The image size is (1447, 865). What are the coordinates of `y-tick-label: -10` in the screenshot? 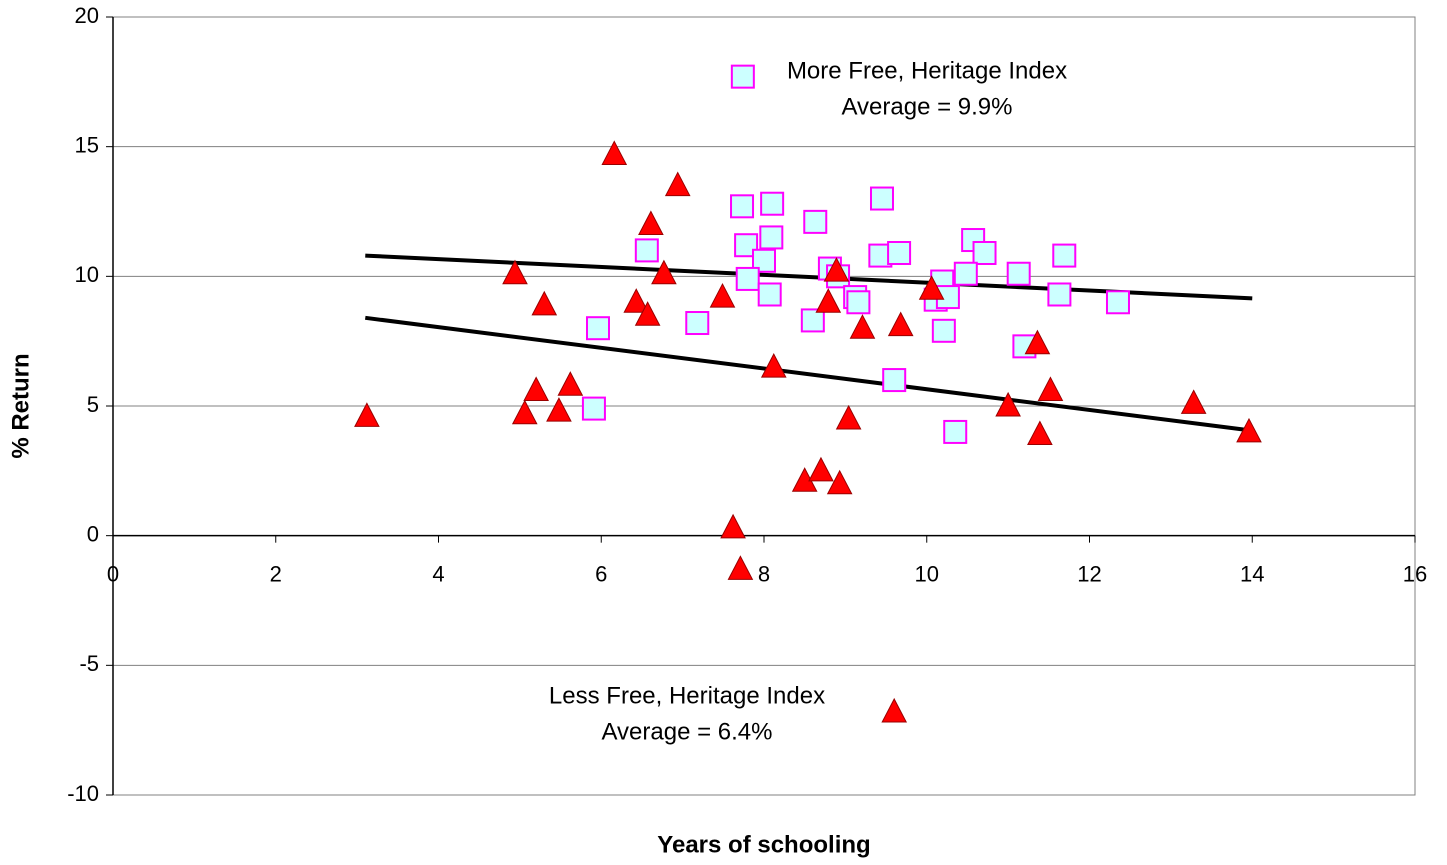 It's located at (83, 793).